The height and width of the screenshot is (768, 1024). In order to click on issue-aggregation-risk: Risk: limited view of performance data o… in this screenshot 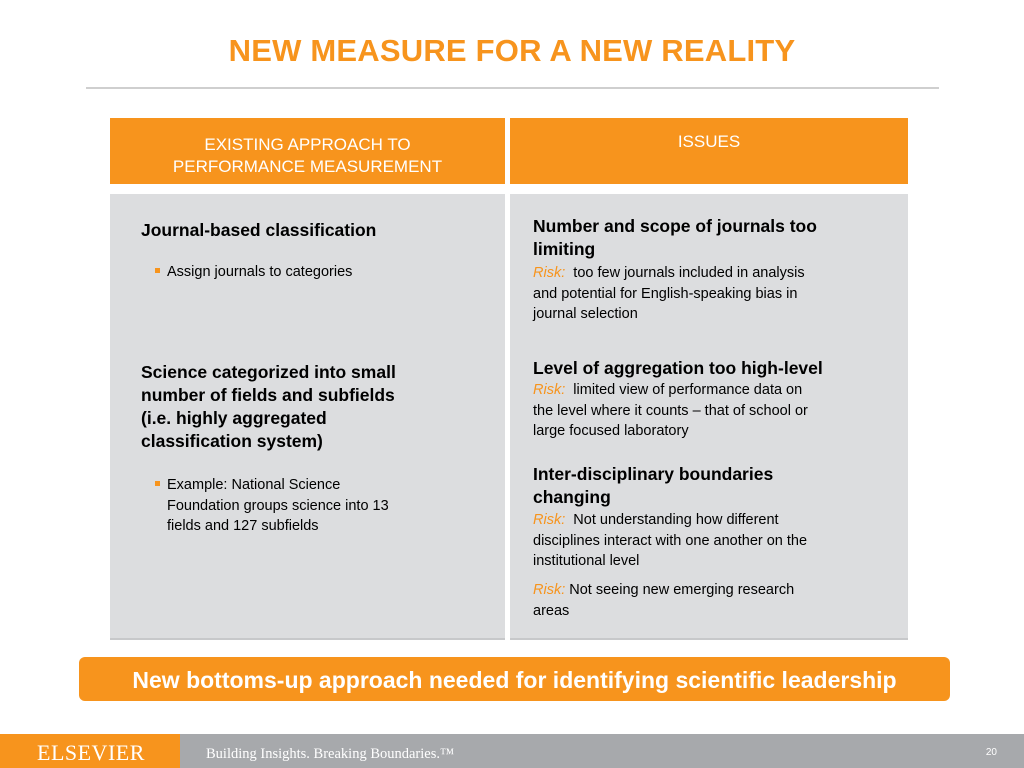, I will do `click(670, 411)`.